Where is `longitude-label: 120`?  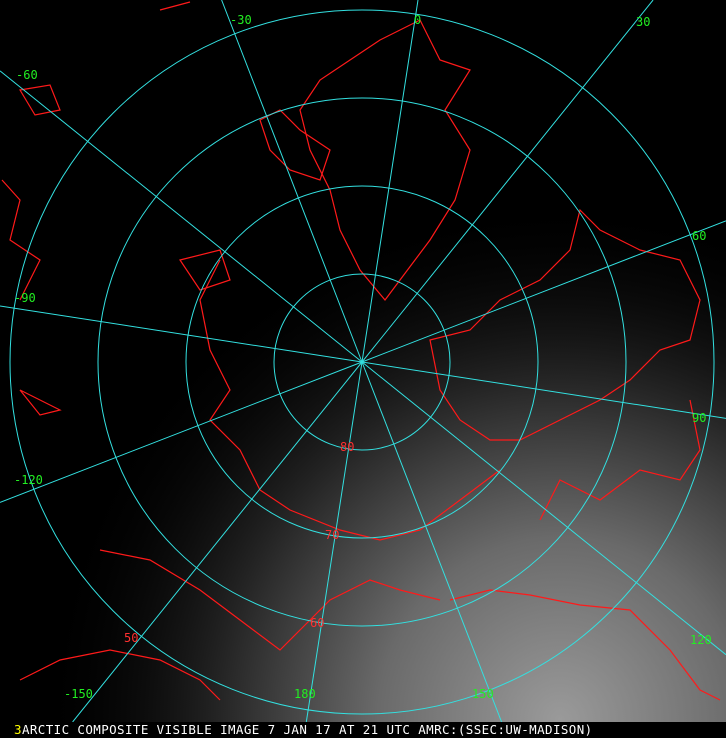
longitude-label: 120 is located at coordinates (701, 640).